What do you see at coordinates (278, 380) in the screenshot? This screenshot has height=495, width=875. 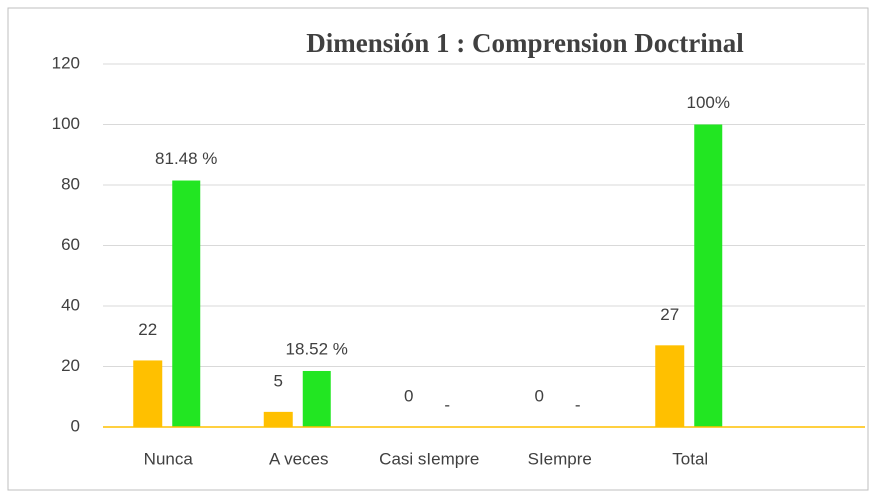 I see `data-label: 5` at bounding box center [278, 380].